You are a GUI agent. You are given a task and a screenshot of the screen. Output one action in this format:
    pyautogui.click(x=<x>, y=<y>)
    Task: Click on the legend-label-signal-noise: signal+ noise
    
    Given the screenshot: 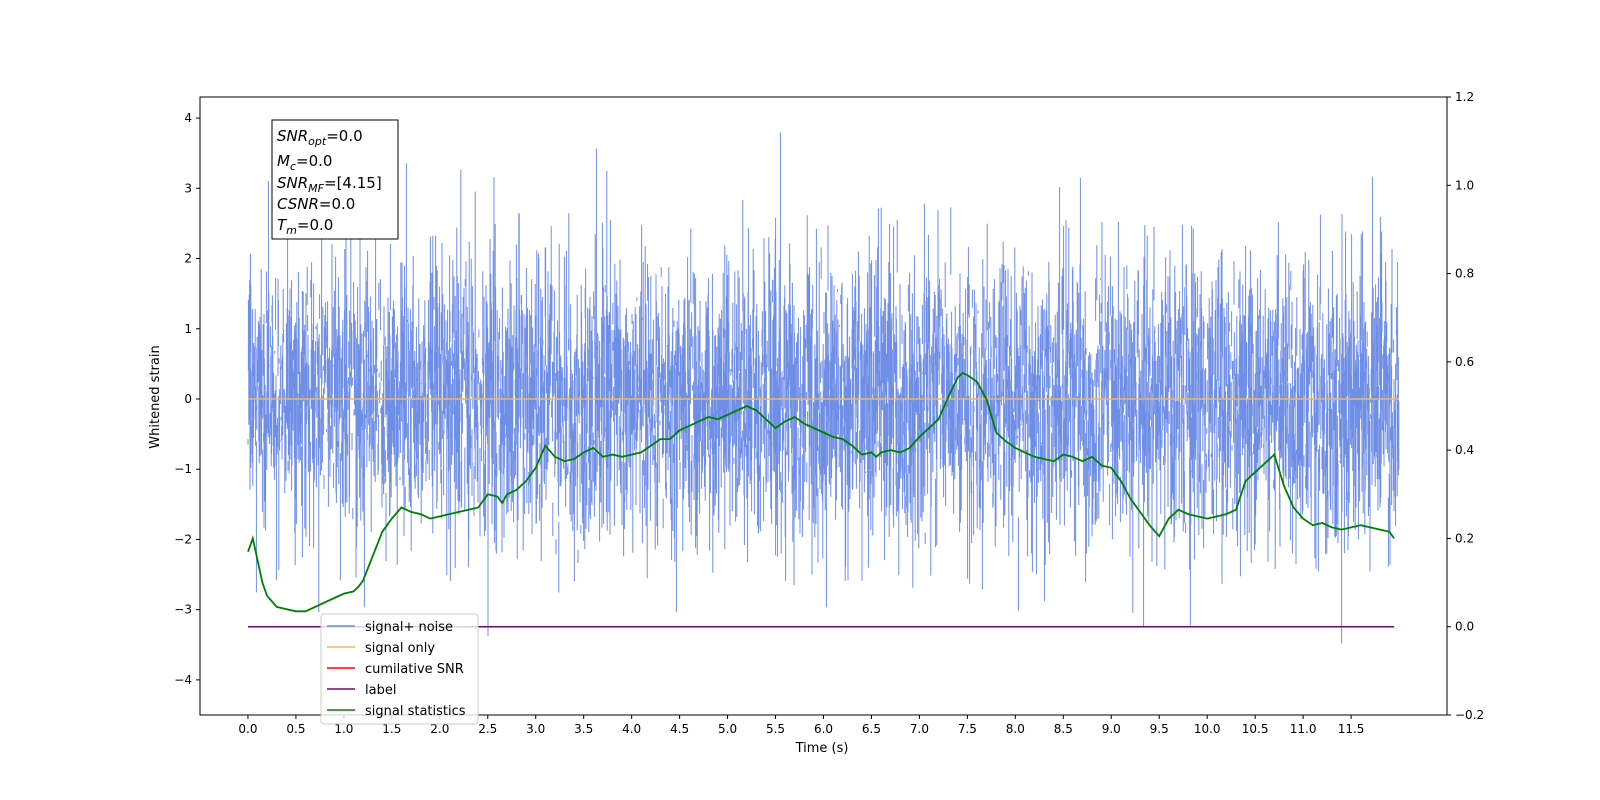 What is the action you would take?
    pyautogui.click(x=409, y=627)
    